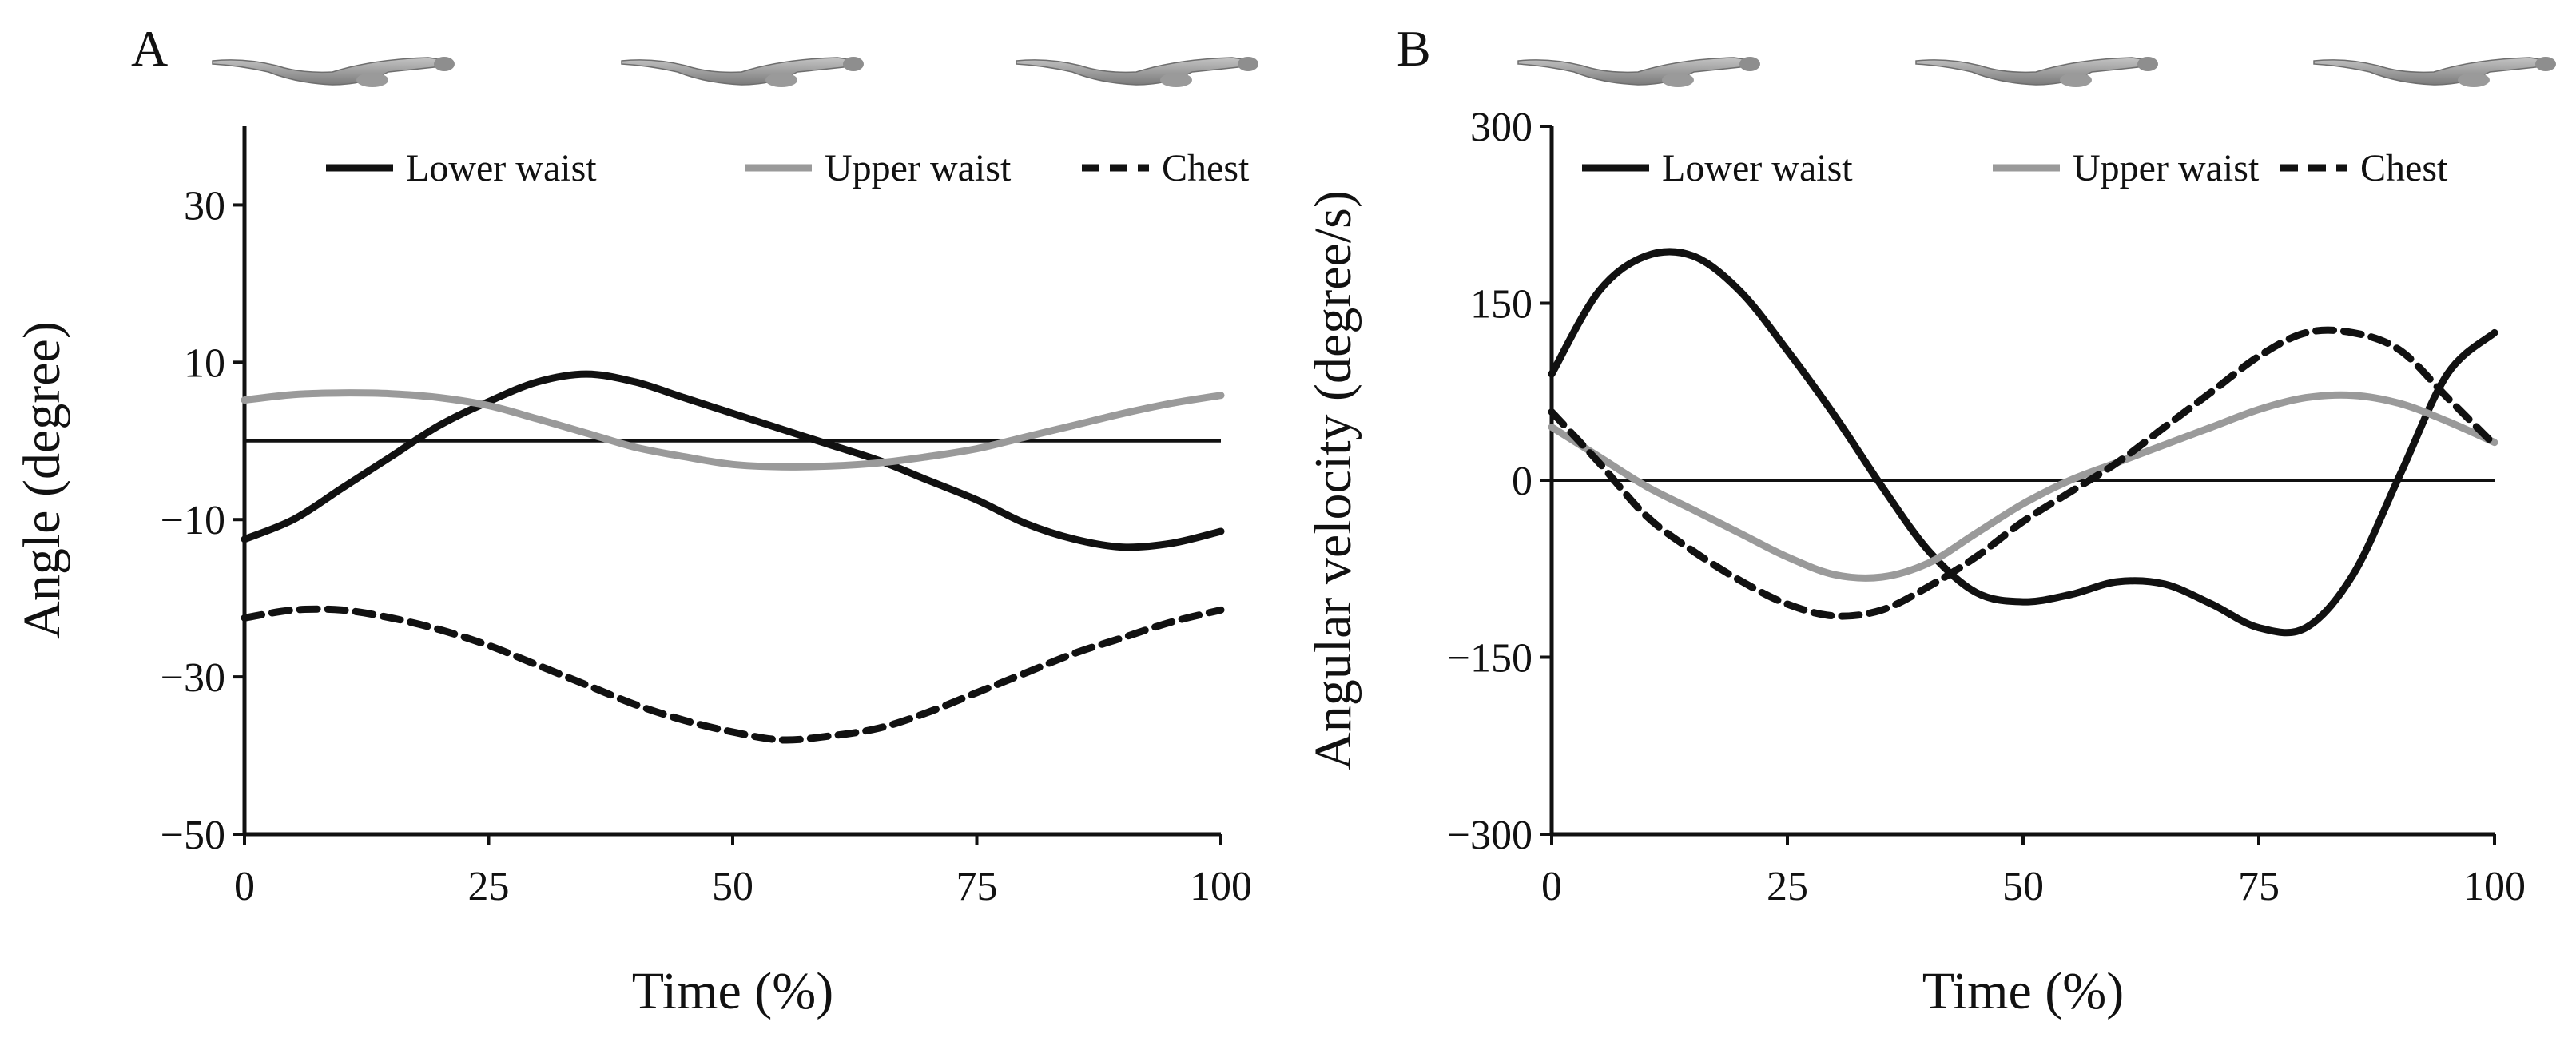  What do you see at coordinates (193, 521) in the screenshot?
I see `y-tick-label: −10` at bounding box center [193, 521].